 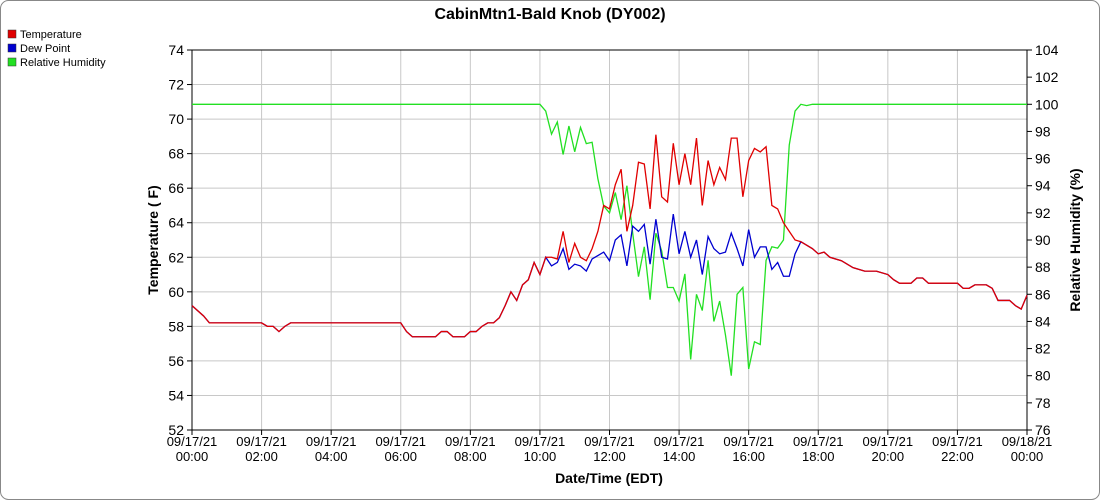 I want to click on y2-tick-label: 98, so click(x=1043, y=131).